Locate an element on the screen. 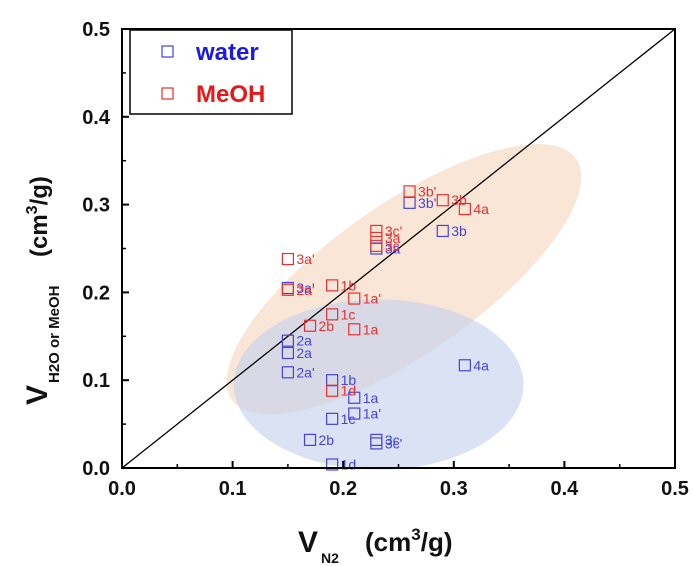 This screenshot has height=566, width=694. water-point-label: 2b is located at coordinates (327, 440).